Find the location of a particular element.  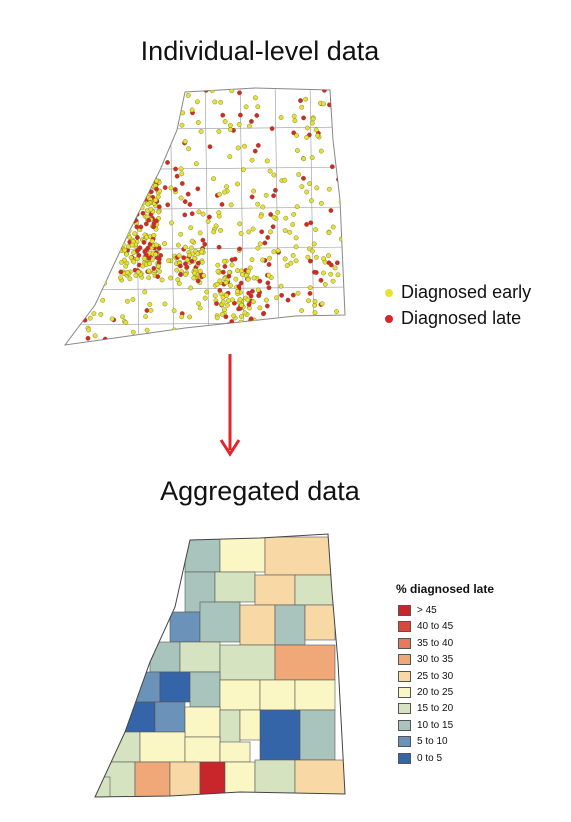

legend-class-row: > 45 is located at coordinates (417, 610).